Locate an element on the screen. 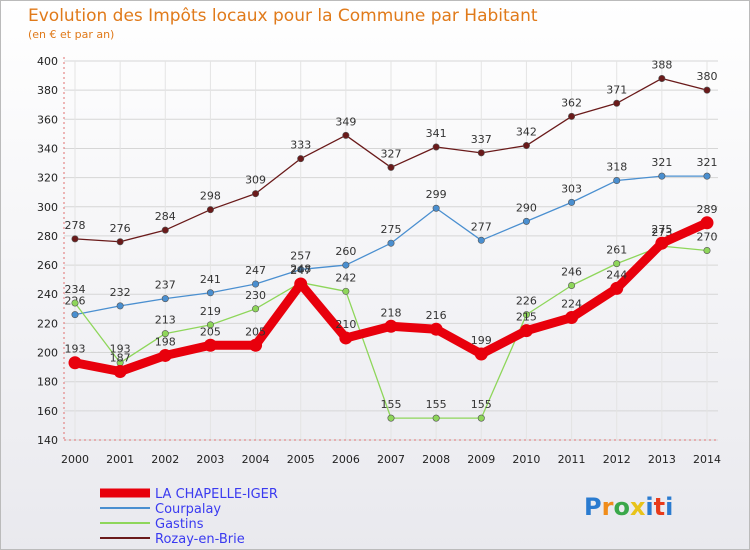 Image resolution: width=750 pixels, height=550 pixels. data-label: 216 is located at coordinates (436, 315).